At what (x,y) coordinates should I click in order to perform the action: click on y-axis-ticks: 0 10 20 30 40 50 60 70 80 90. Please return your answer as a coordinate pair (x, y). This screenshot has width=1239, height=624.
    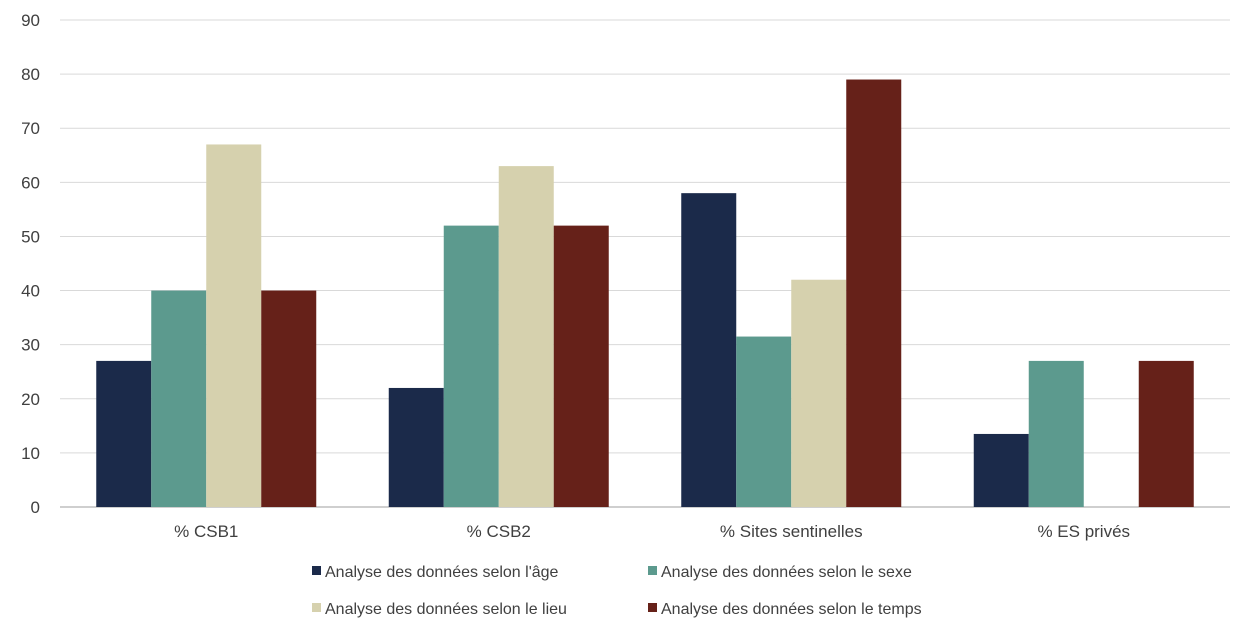
    Looking at the image, I should click on (30, 264).